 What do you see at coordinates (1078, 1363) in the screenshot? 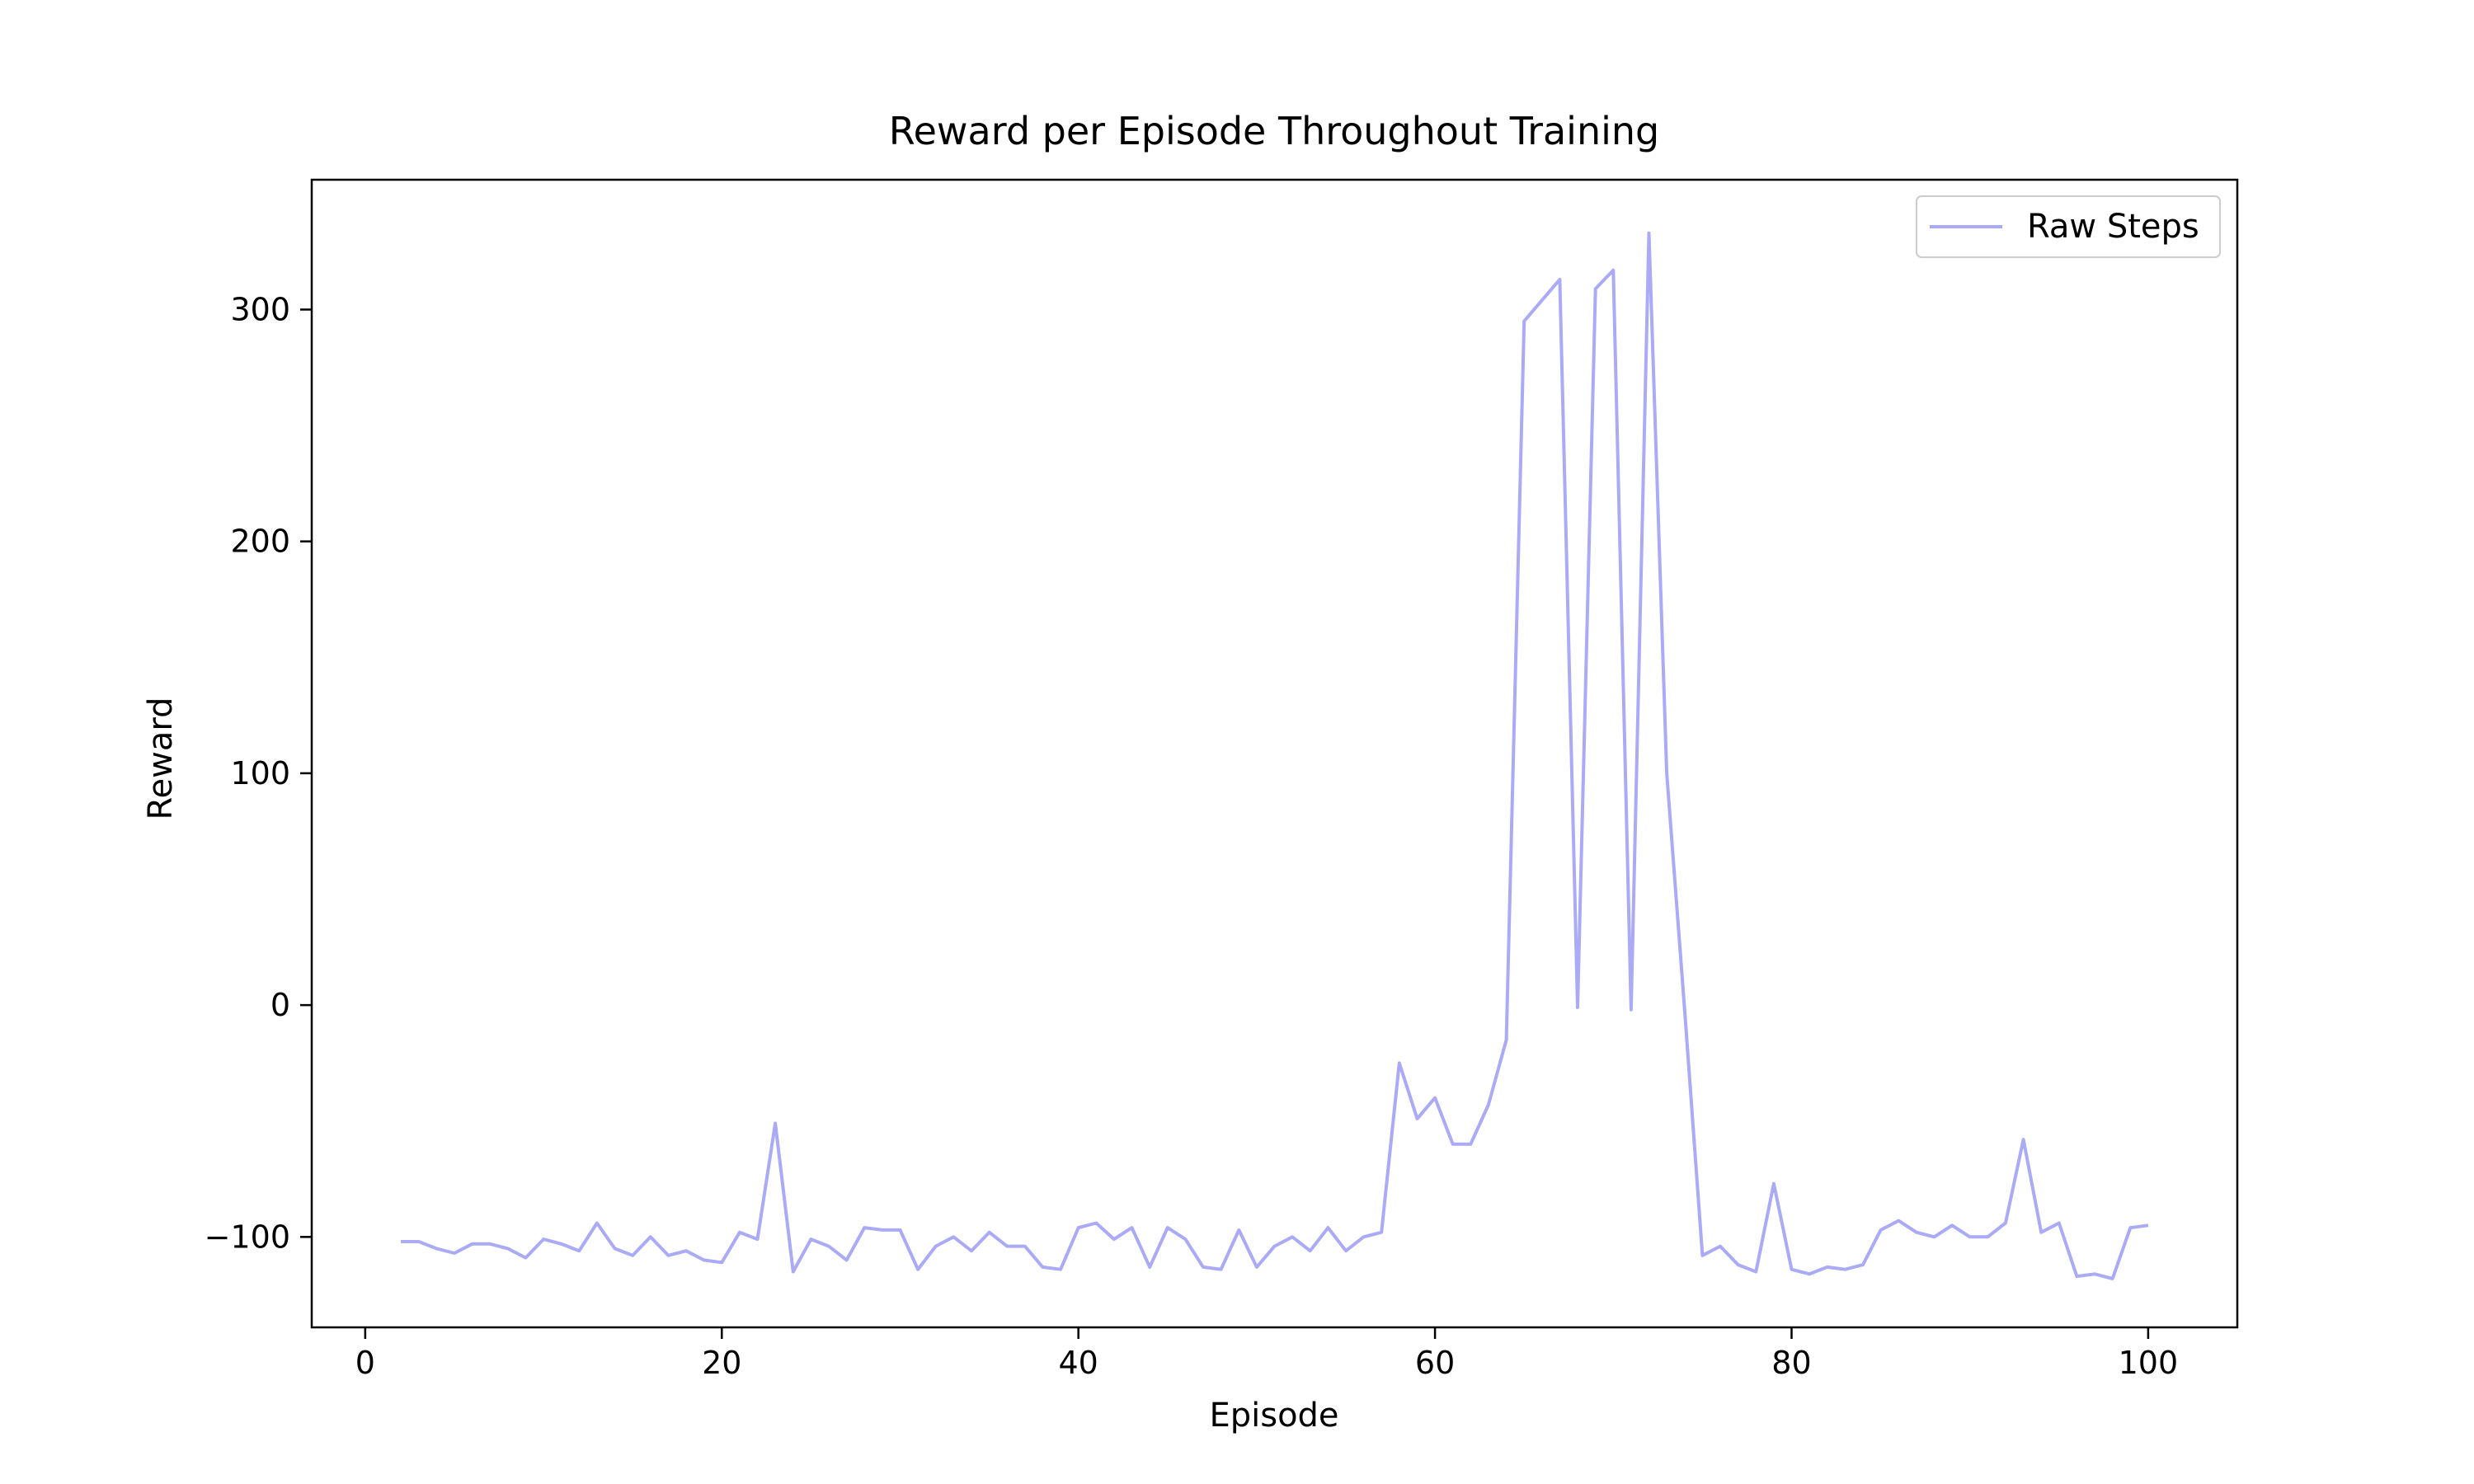
I see `x-tick-label: 40` at bounding box center [1078, 1363].